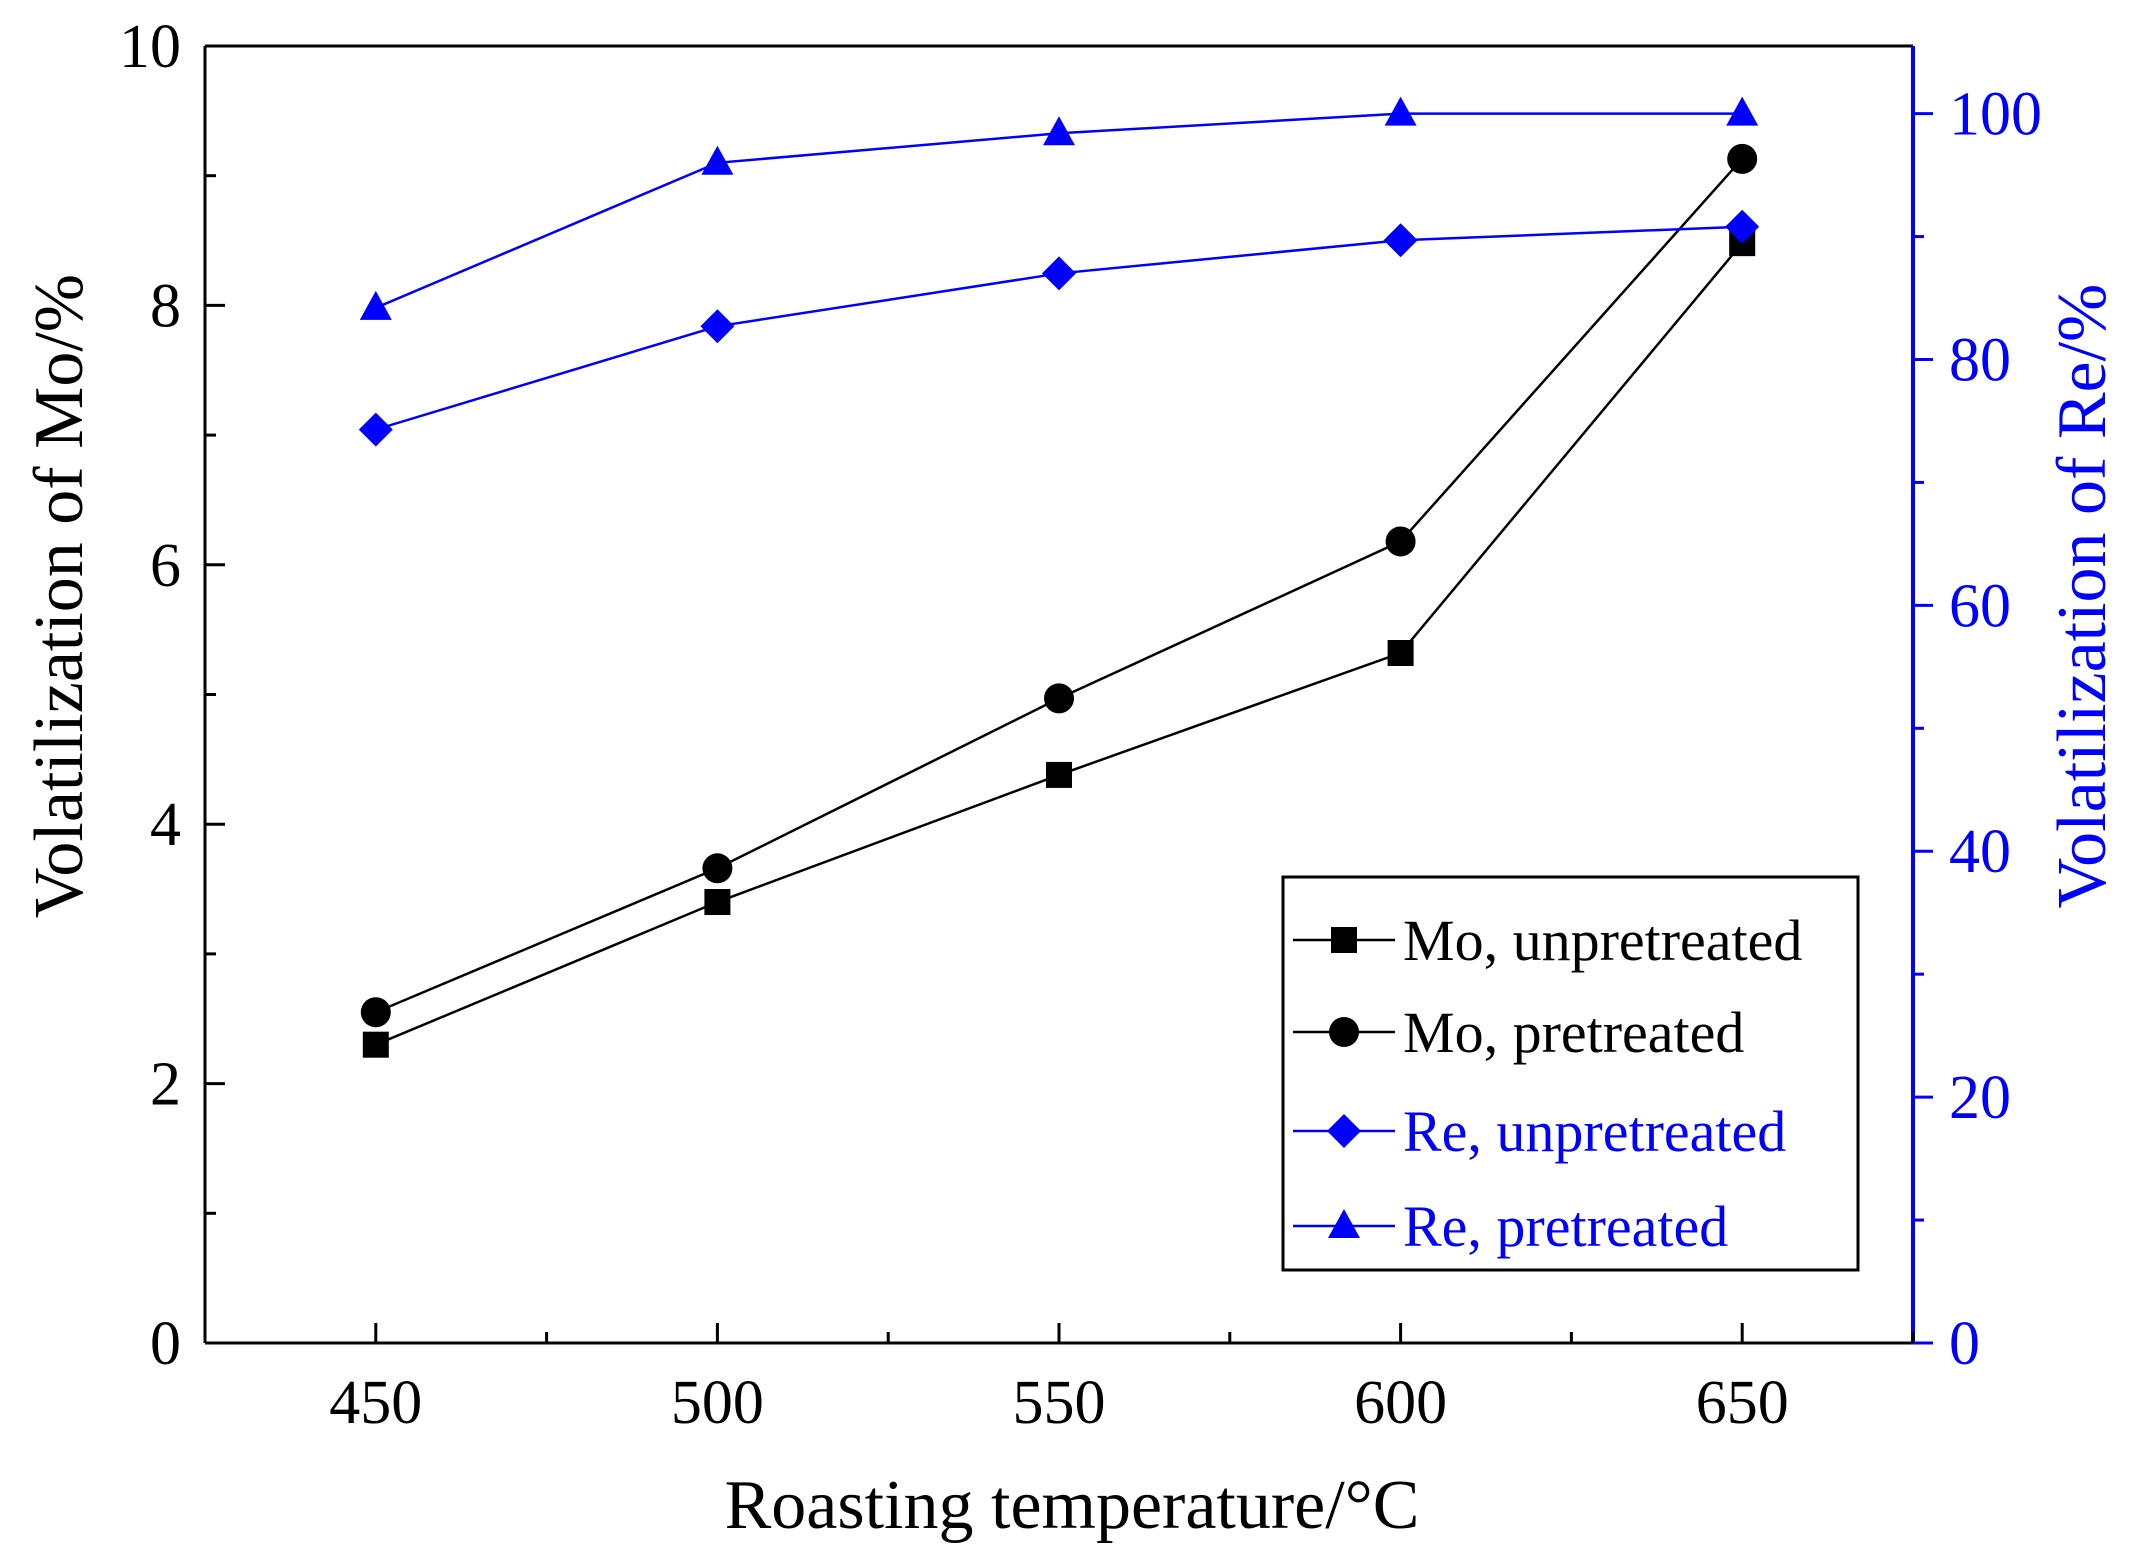 The width and height of the screenshot is (2130, 1554). Describe the element at coordinates (375, 1403) in the screenshot. I see `x-tick-label: 450` at that location.